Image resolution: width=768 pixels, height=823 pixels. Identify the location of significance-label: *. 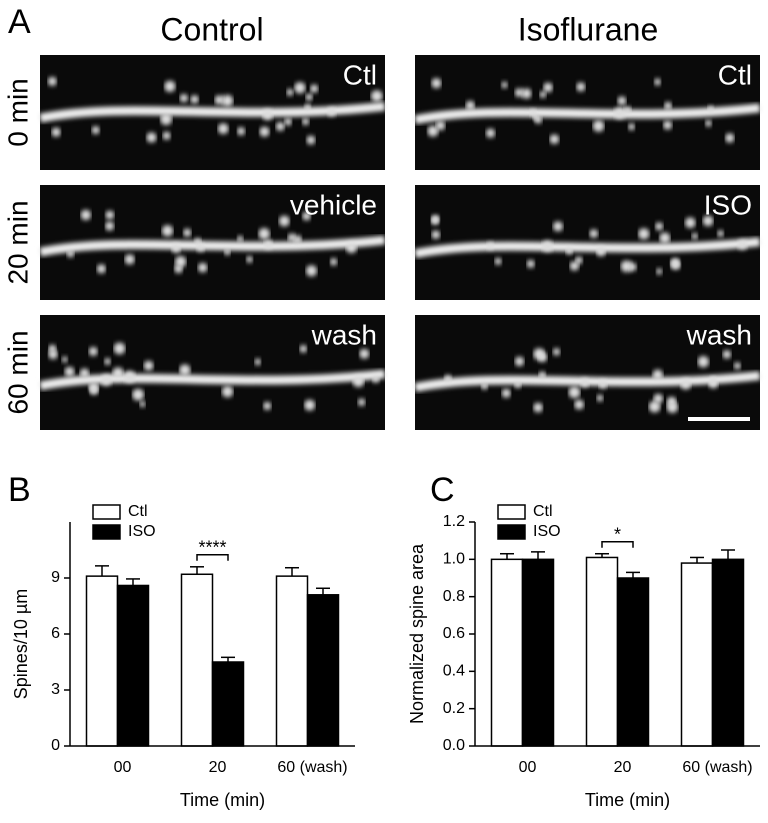
(617, 534).